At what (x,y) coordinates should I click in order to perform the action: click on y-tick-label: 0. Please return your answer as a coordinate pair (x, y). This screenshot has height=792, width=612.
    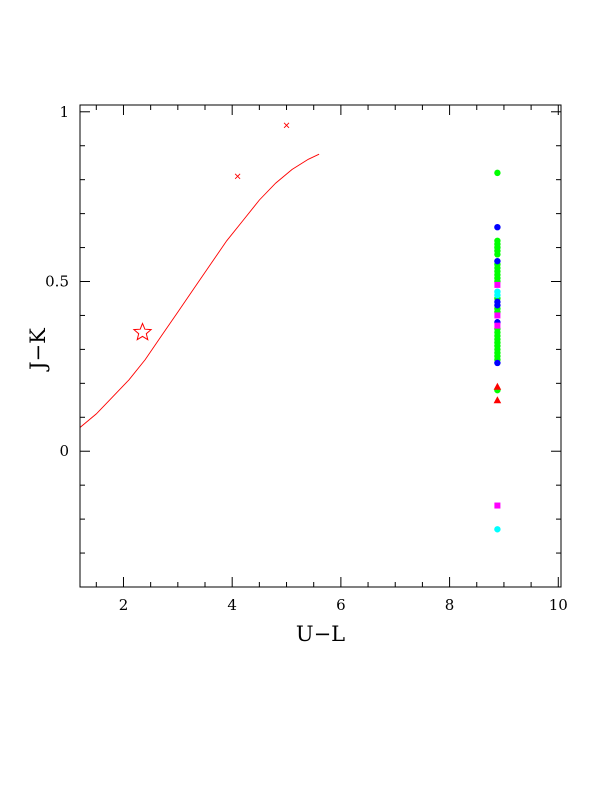
    Looking at the image, I should click on (64, 451).